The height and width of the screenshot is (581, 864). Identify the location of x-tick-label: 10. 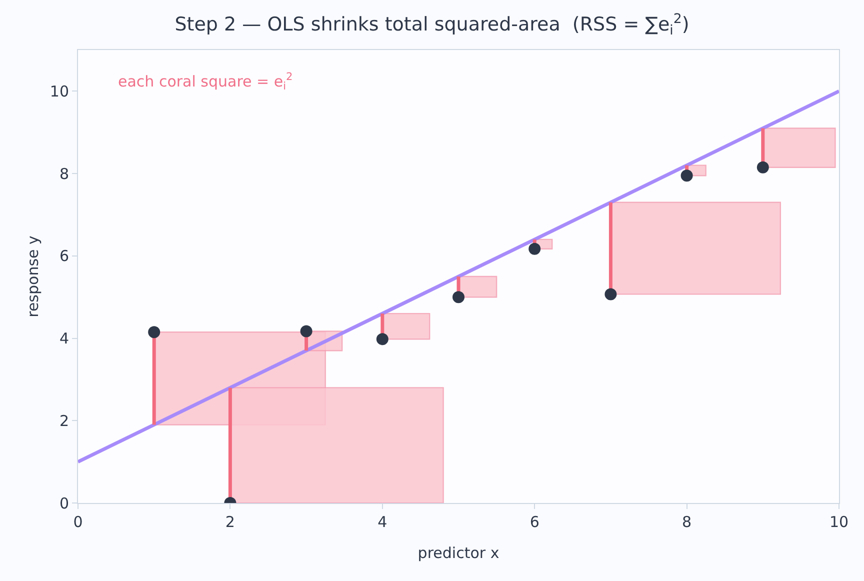
(839, 522).